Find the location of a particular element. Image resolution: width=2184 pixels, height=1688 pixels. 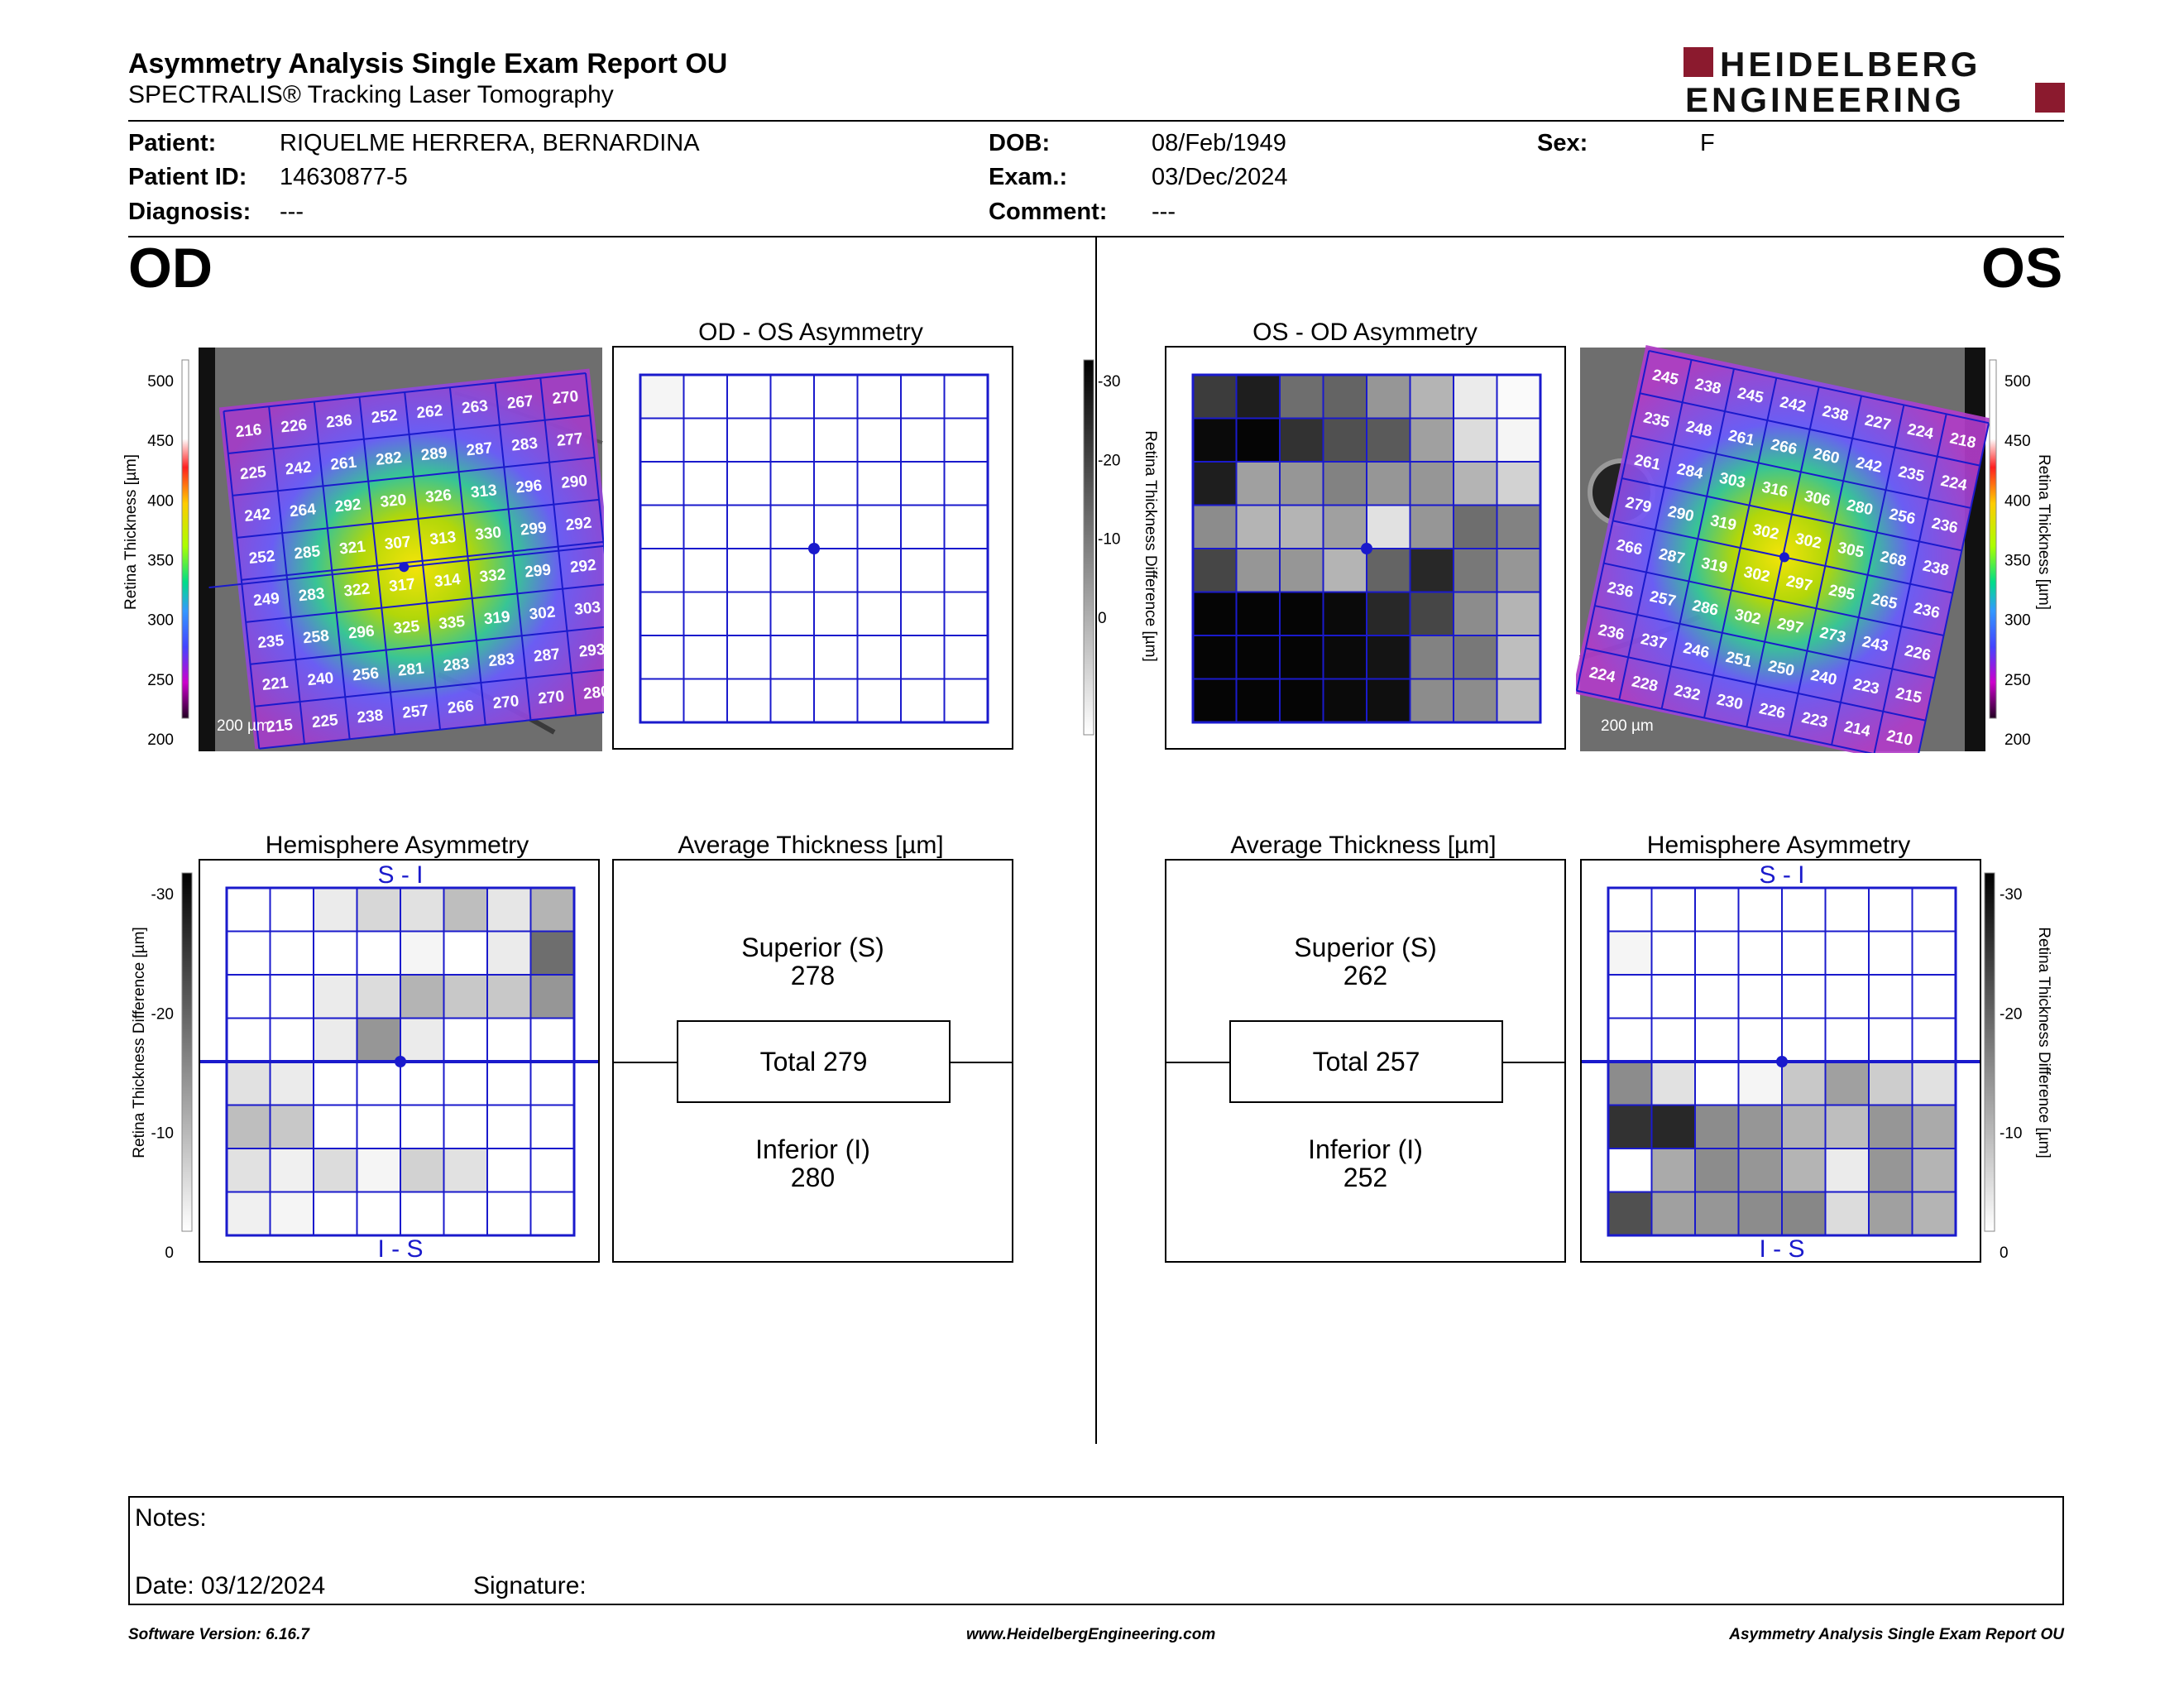

od-inferior-label: Inferior (I) is located at coordinates (812, 1149).